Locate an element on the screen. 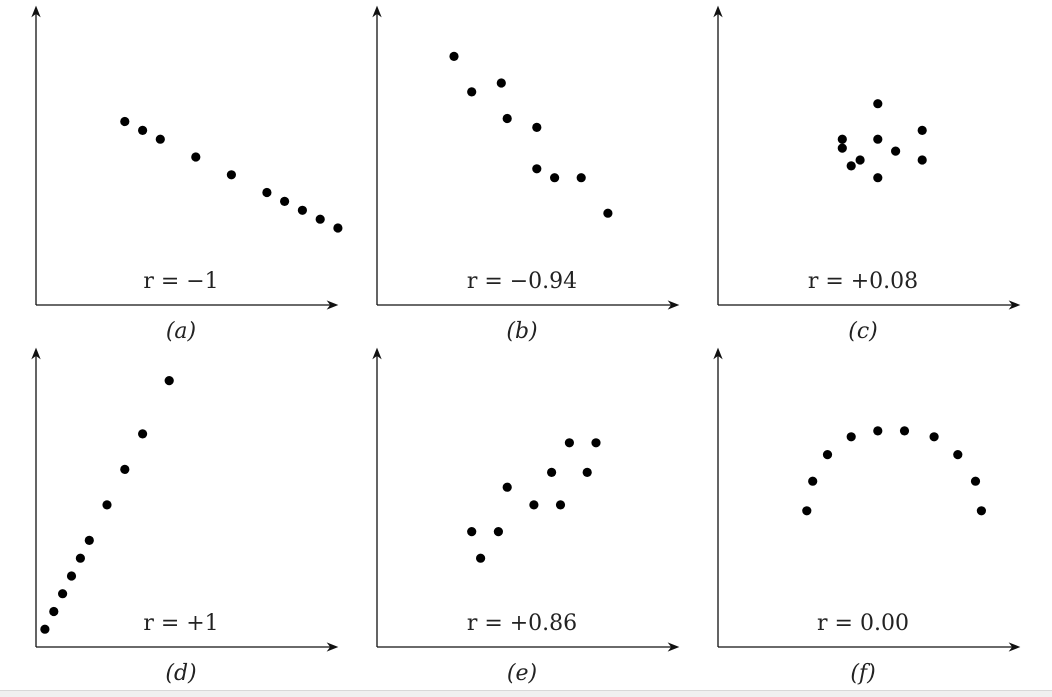  correlation-label-c: r = +0.08 is located at coordinates (863, 281).